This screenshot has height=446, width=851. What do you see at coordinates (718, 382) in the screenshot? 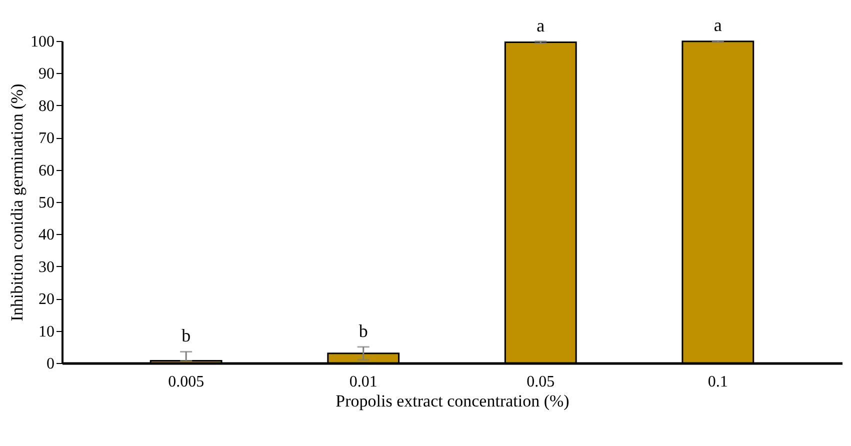
I see `x-tick-label: 0.1` at bounding box center [718, 382].